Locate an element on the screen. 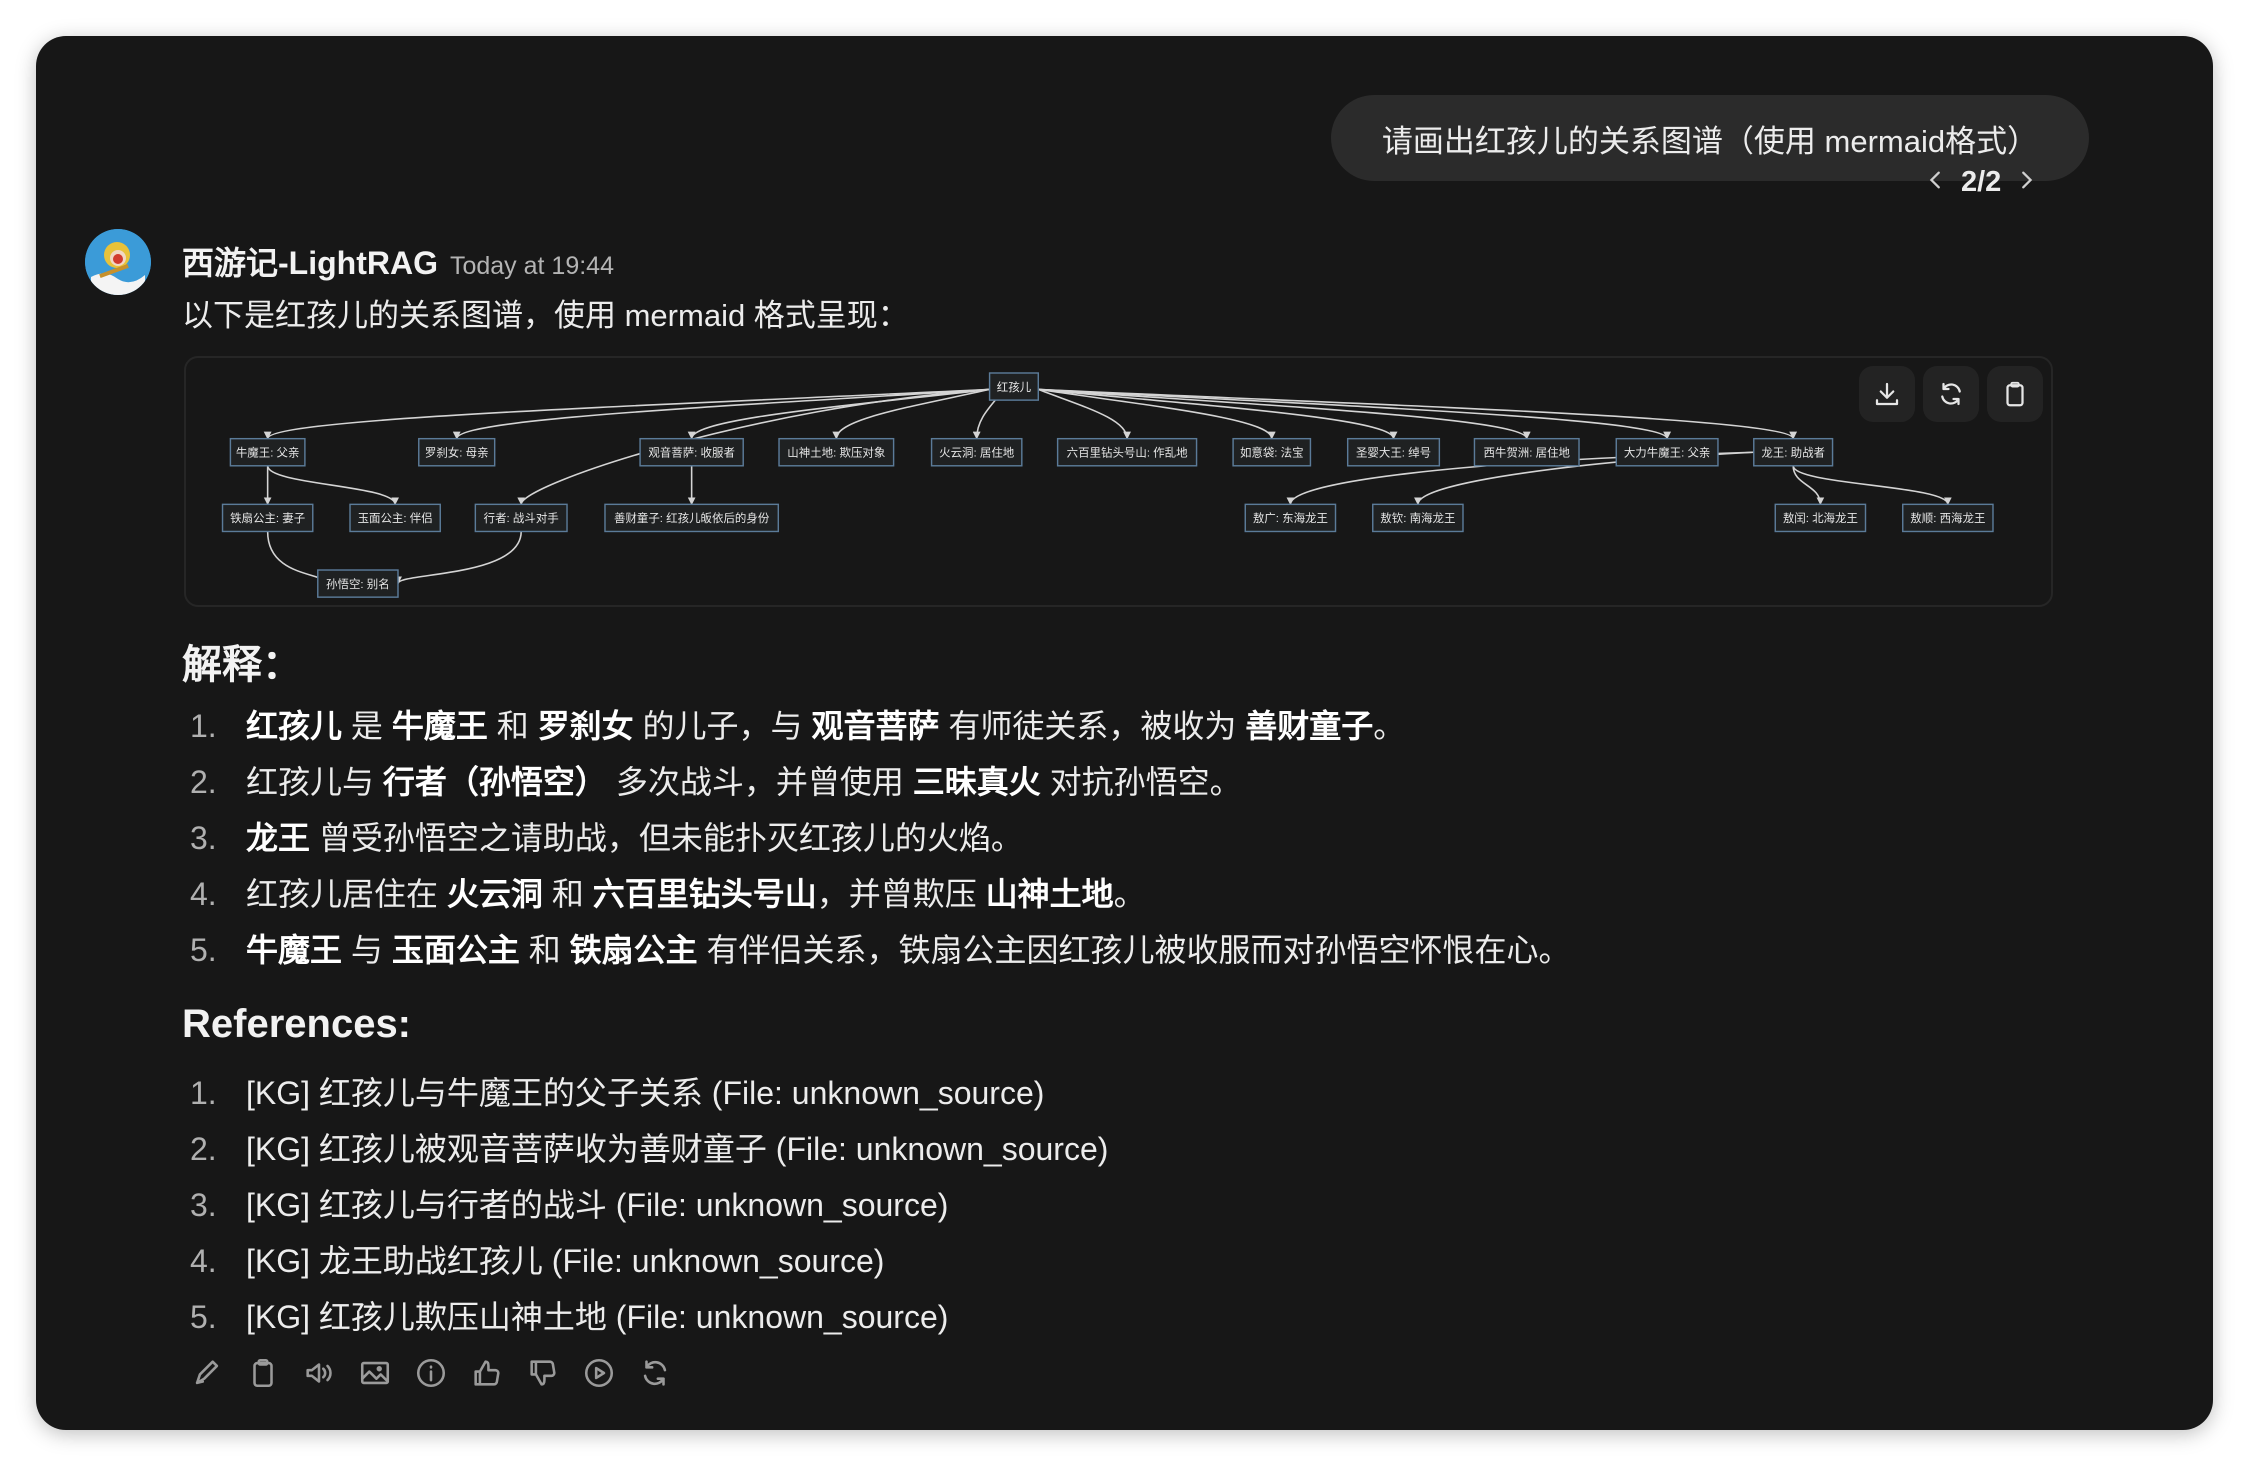  node-label: 观音菩萨: 收服者 is located at coordinates (691, 453).